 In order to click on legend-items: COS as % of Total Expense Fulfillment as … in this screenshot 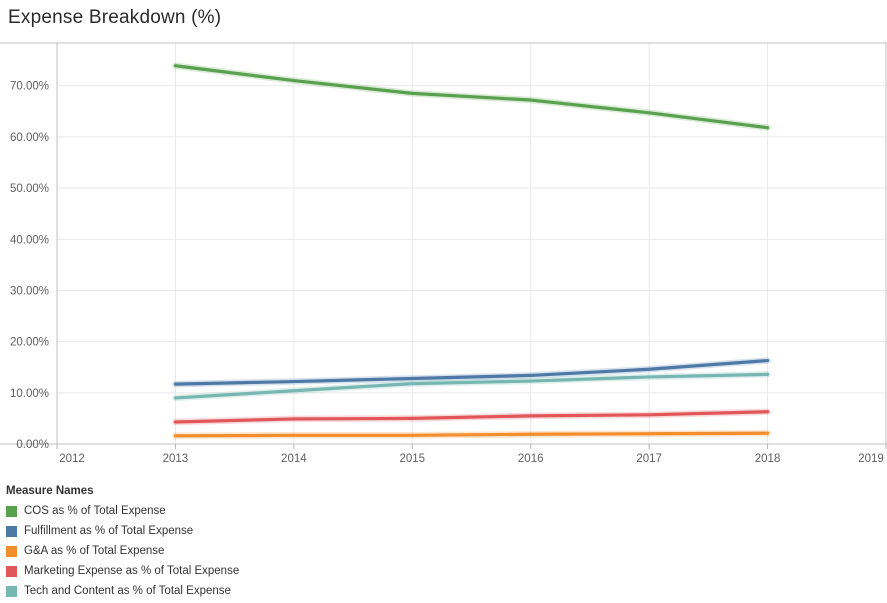, I will do `click(206, 551)`.